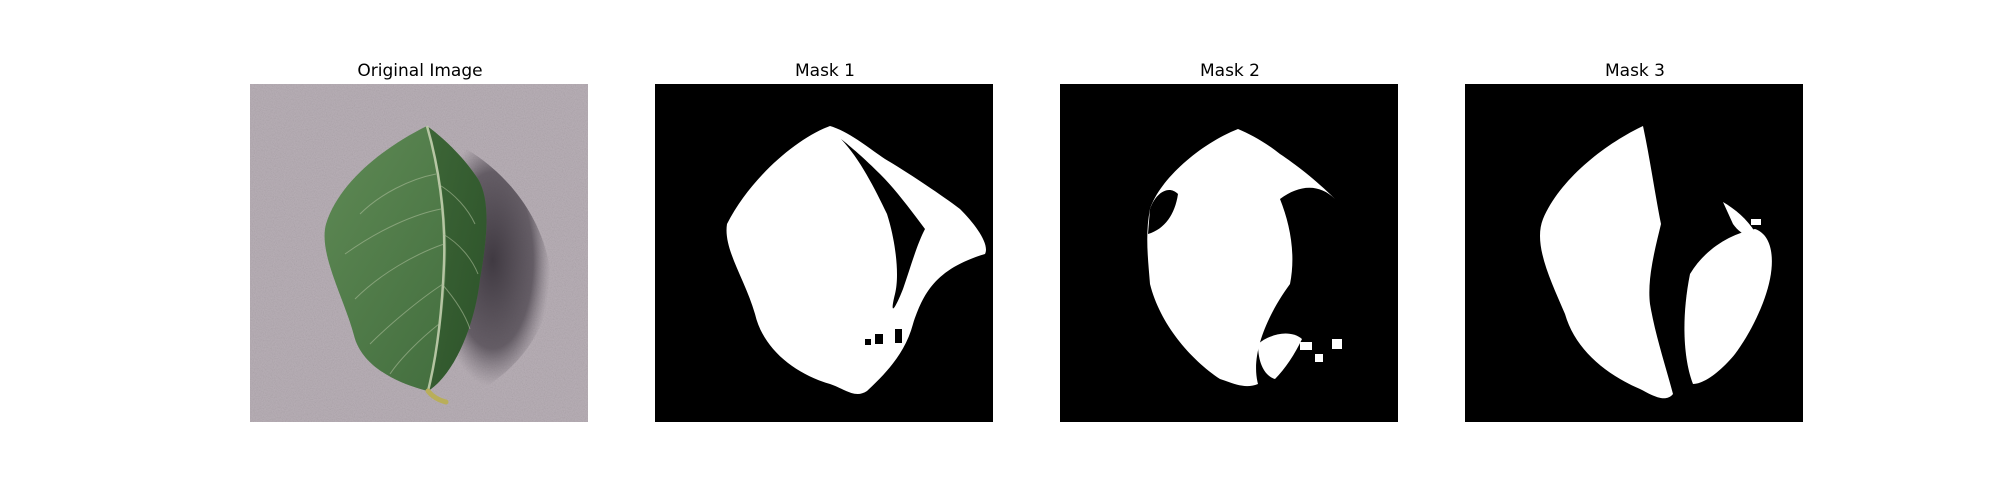 Image resolution: width=2000 pixels, height=500 pixels. I want to click on leaf-veins, so click(411, 274).